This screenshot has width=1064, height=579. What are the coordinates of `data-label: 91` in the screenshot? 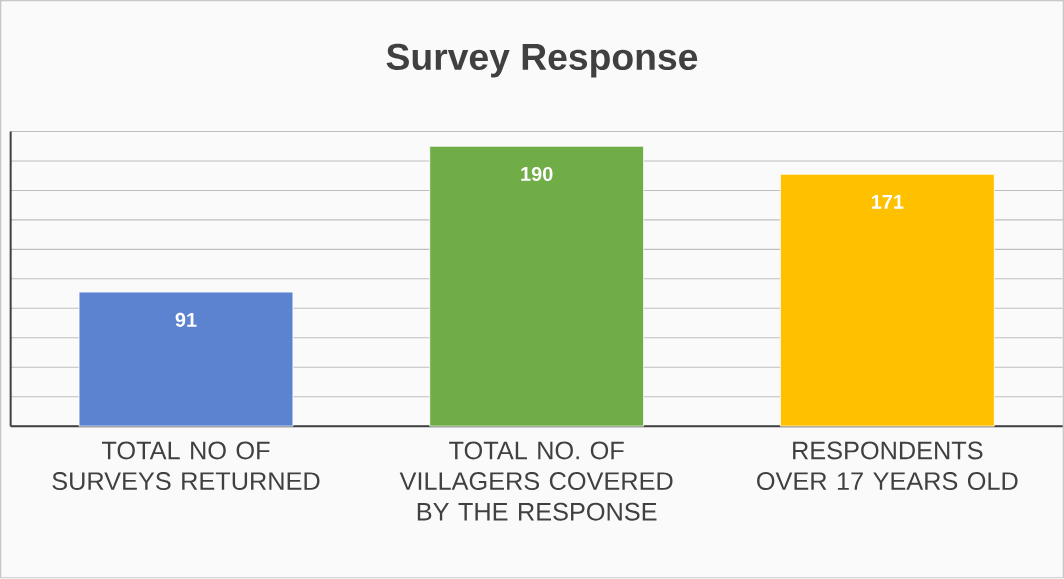 It's located at (186, 320).